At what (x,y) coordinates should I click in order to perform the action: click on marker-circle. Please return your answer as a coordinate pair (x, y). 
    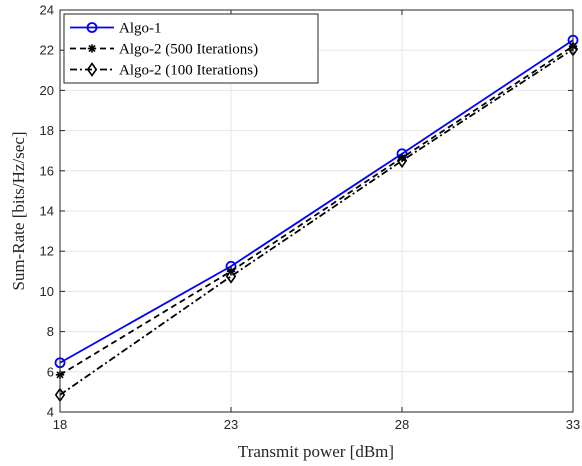
    Looking at the image, I should click on (92, 27).